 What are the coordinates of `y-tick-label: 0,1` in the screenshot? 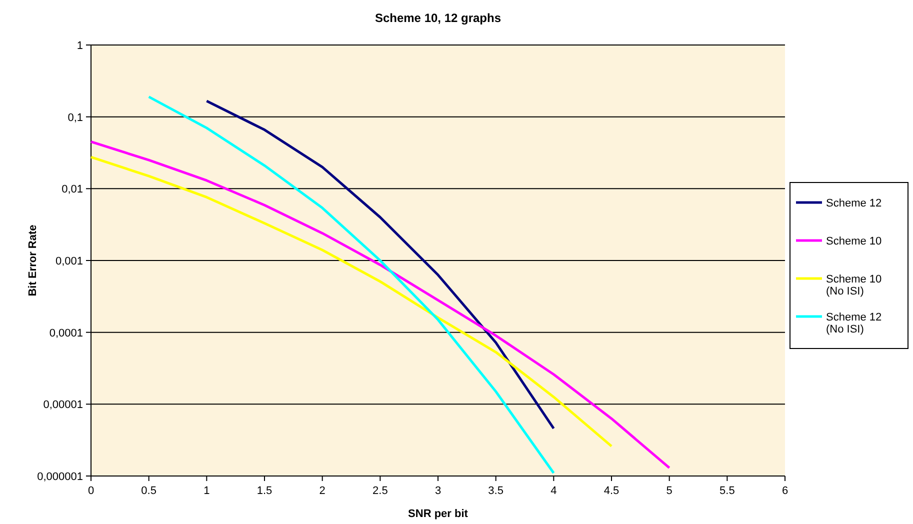 It's located at (75, 118).